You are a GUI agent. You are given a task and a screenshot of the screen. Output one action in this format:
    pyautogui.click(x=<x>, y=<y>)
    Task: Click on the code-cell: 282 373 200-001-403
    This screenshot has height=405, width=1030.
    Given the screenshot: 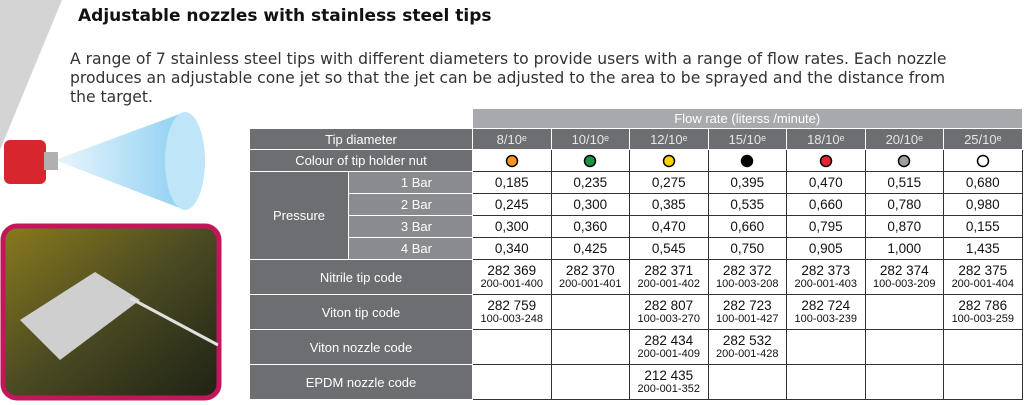 What is the action you would take?
    pyautogui.click(x=826, y=277)
    